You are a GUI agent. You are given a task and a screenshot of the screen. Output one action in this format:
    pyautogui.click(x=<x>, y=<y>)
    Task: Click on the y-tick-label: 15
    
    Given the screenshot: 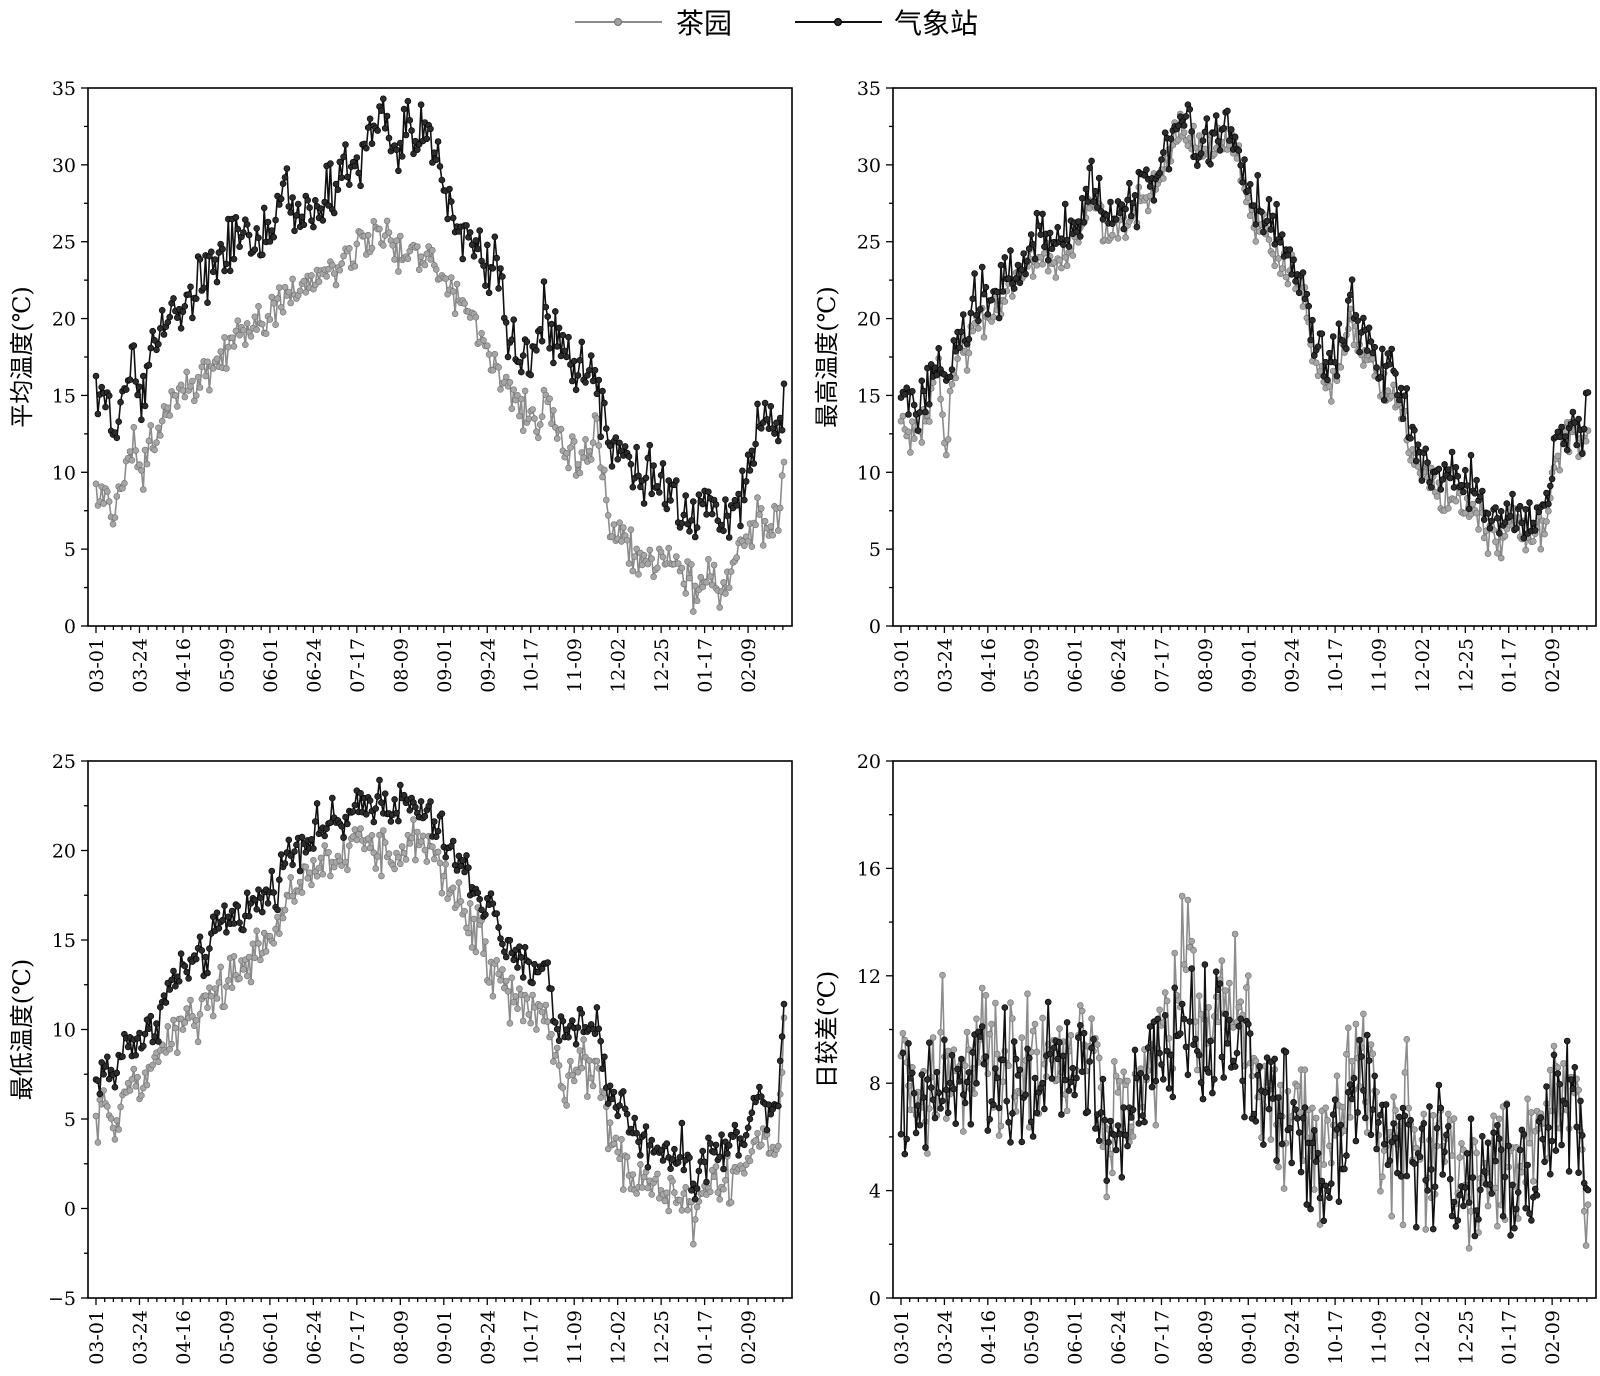 What is the action you would take?
    pyautogui.click(x=869, y=396)
    